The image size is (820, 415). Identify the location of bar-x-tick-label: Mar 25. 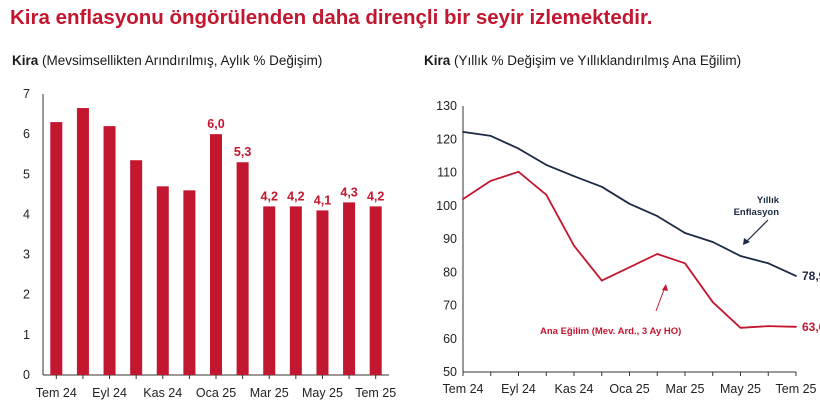
(269, 393).